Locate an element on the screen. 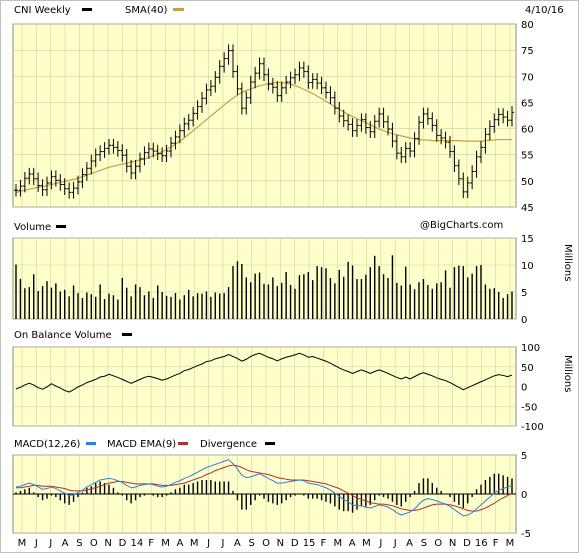 The image size is (579, 557). y-tick-label: -100 is located at coordinates (532, 427).